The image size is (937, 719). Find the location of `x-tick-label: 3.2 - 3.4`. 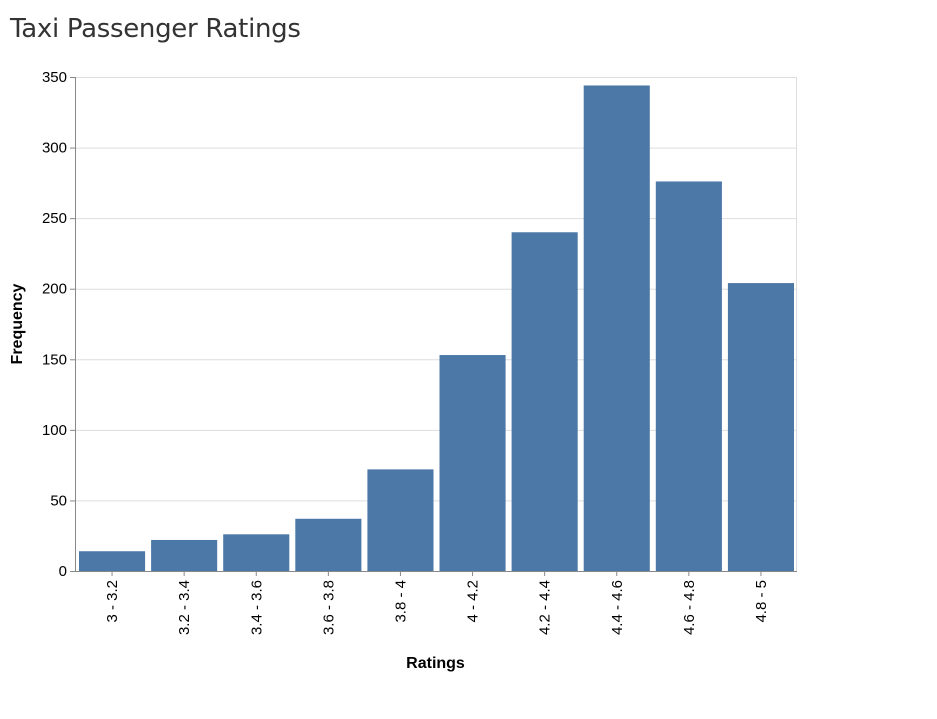

x-tick-label: 3.2 - 3.4 is located at coordinates (184, 607).